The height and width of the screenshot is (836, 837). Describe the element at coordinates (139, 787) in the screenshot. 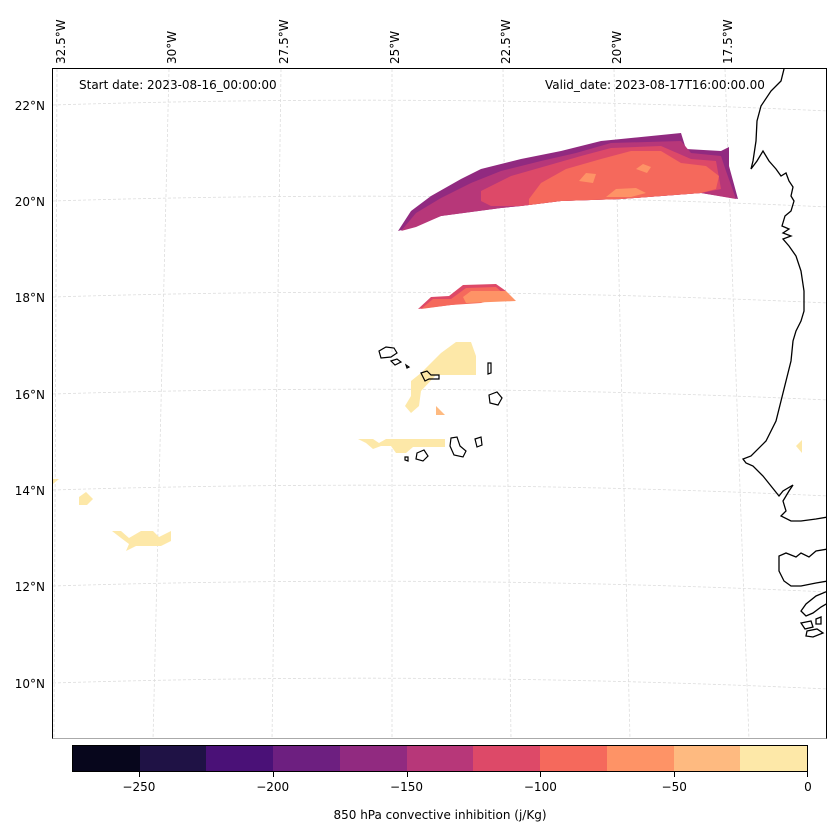

I see `colorbar-tick-label: −250` at that location.